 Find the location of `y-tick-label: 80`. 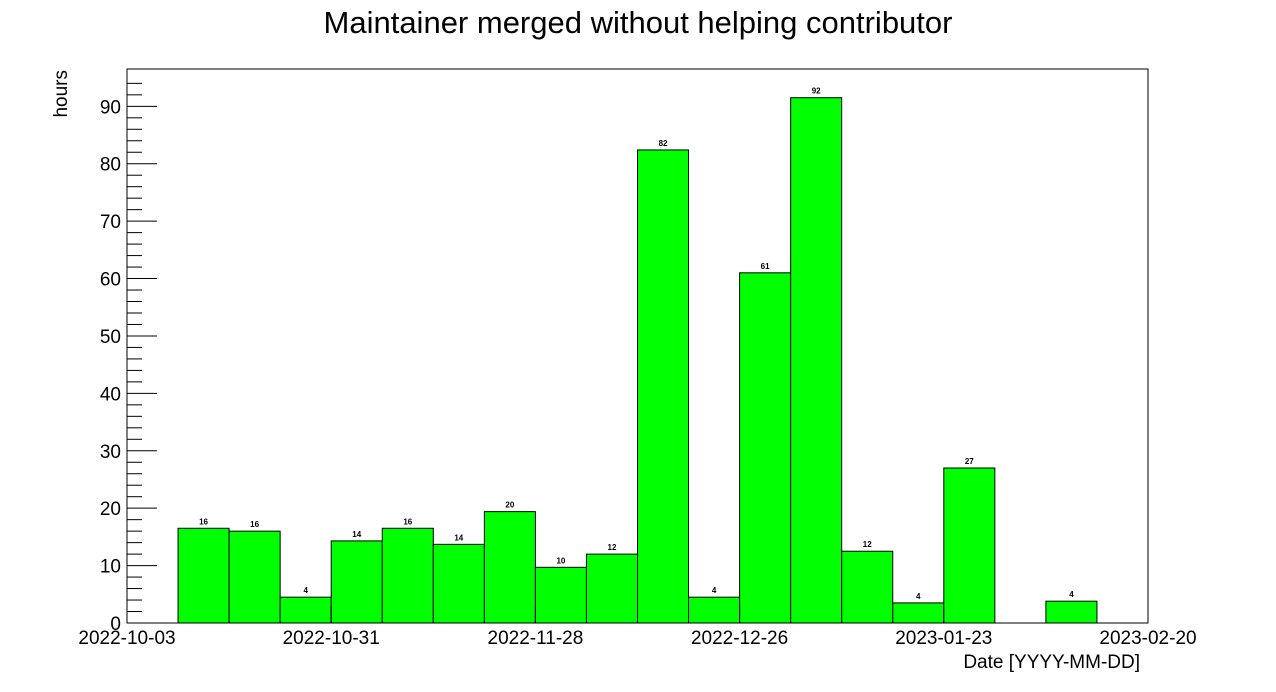

y-tick-label: 80 is located at coordinates (110, 165).